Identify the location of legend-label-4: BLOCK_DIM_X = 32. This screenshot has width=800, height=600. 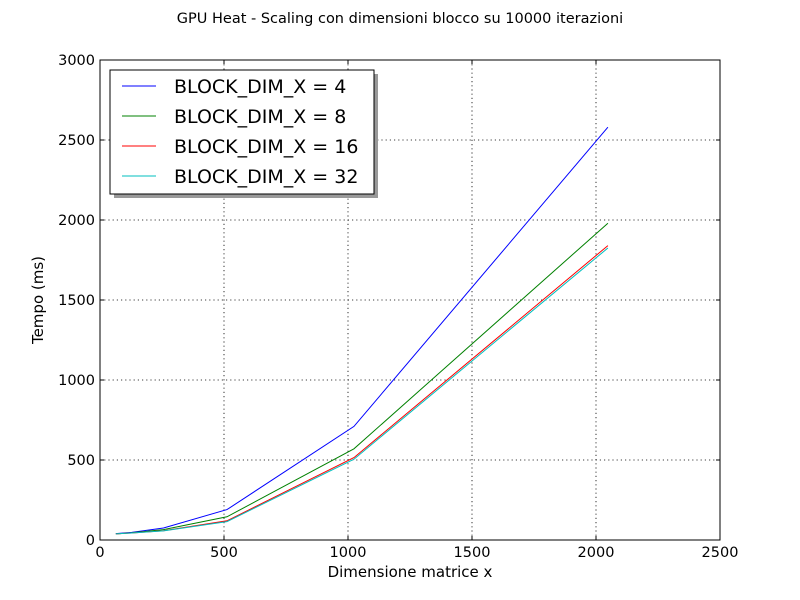
(266, 177).